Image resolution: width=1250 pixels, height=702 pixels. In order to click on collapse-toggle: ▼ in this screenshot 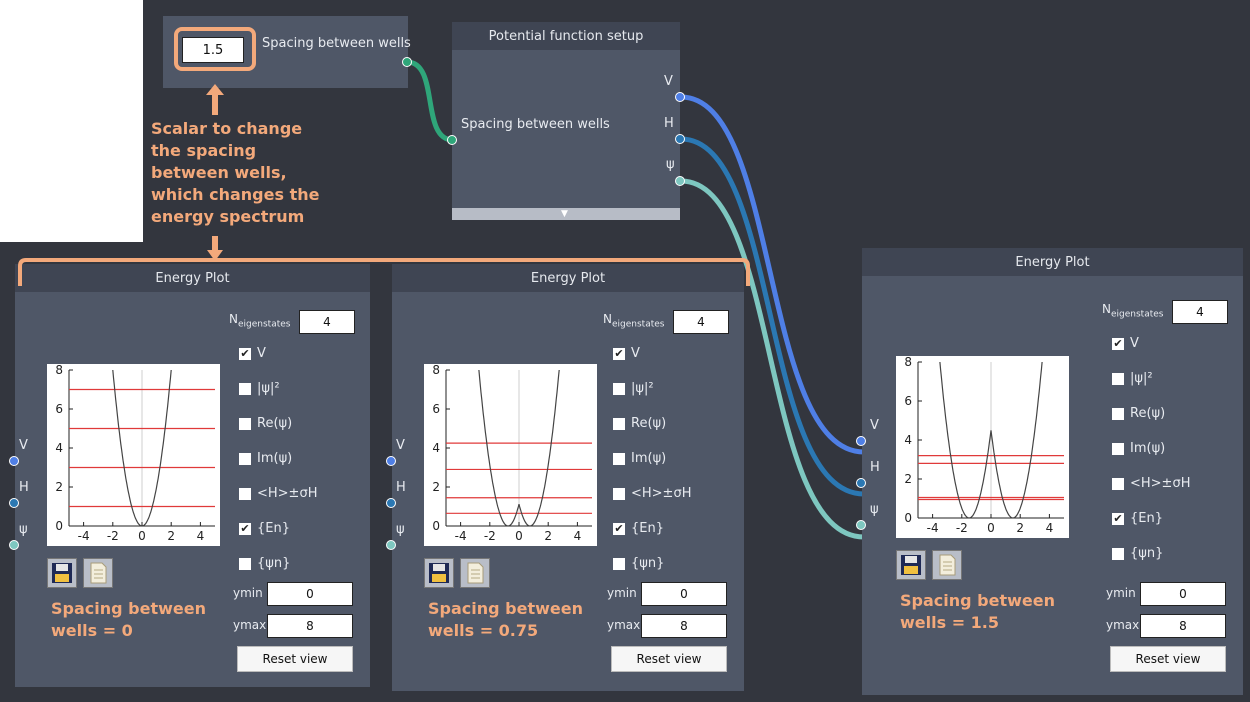, I will do `click(566, 214)`.